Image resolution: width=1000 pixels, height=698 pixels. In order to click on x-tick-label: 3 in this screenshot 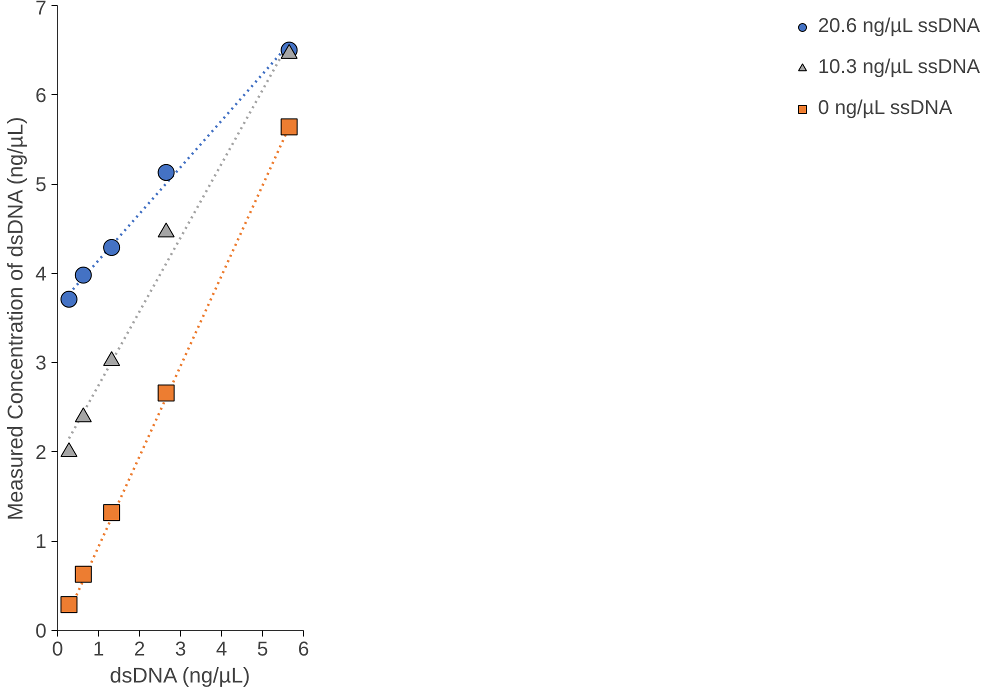, I will do `click(180, 649)`.